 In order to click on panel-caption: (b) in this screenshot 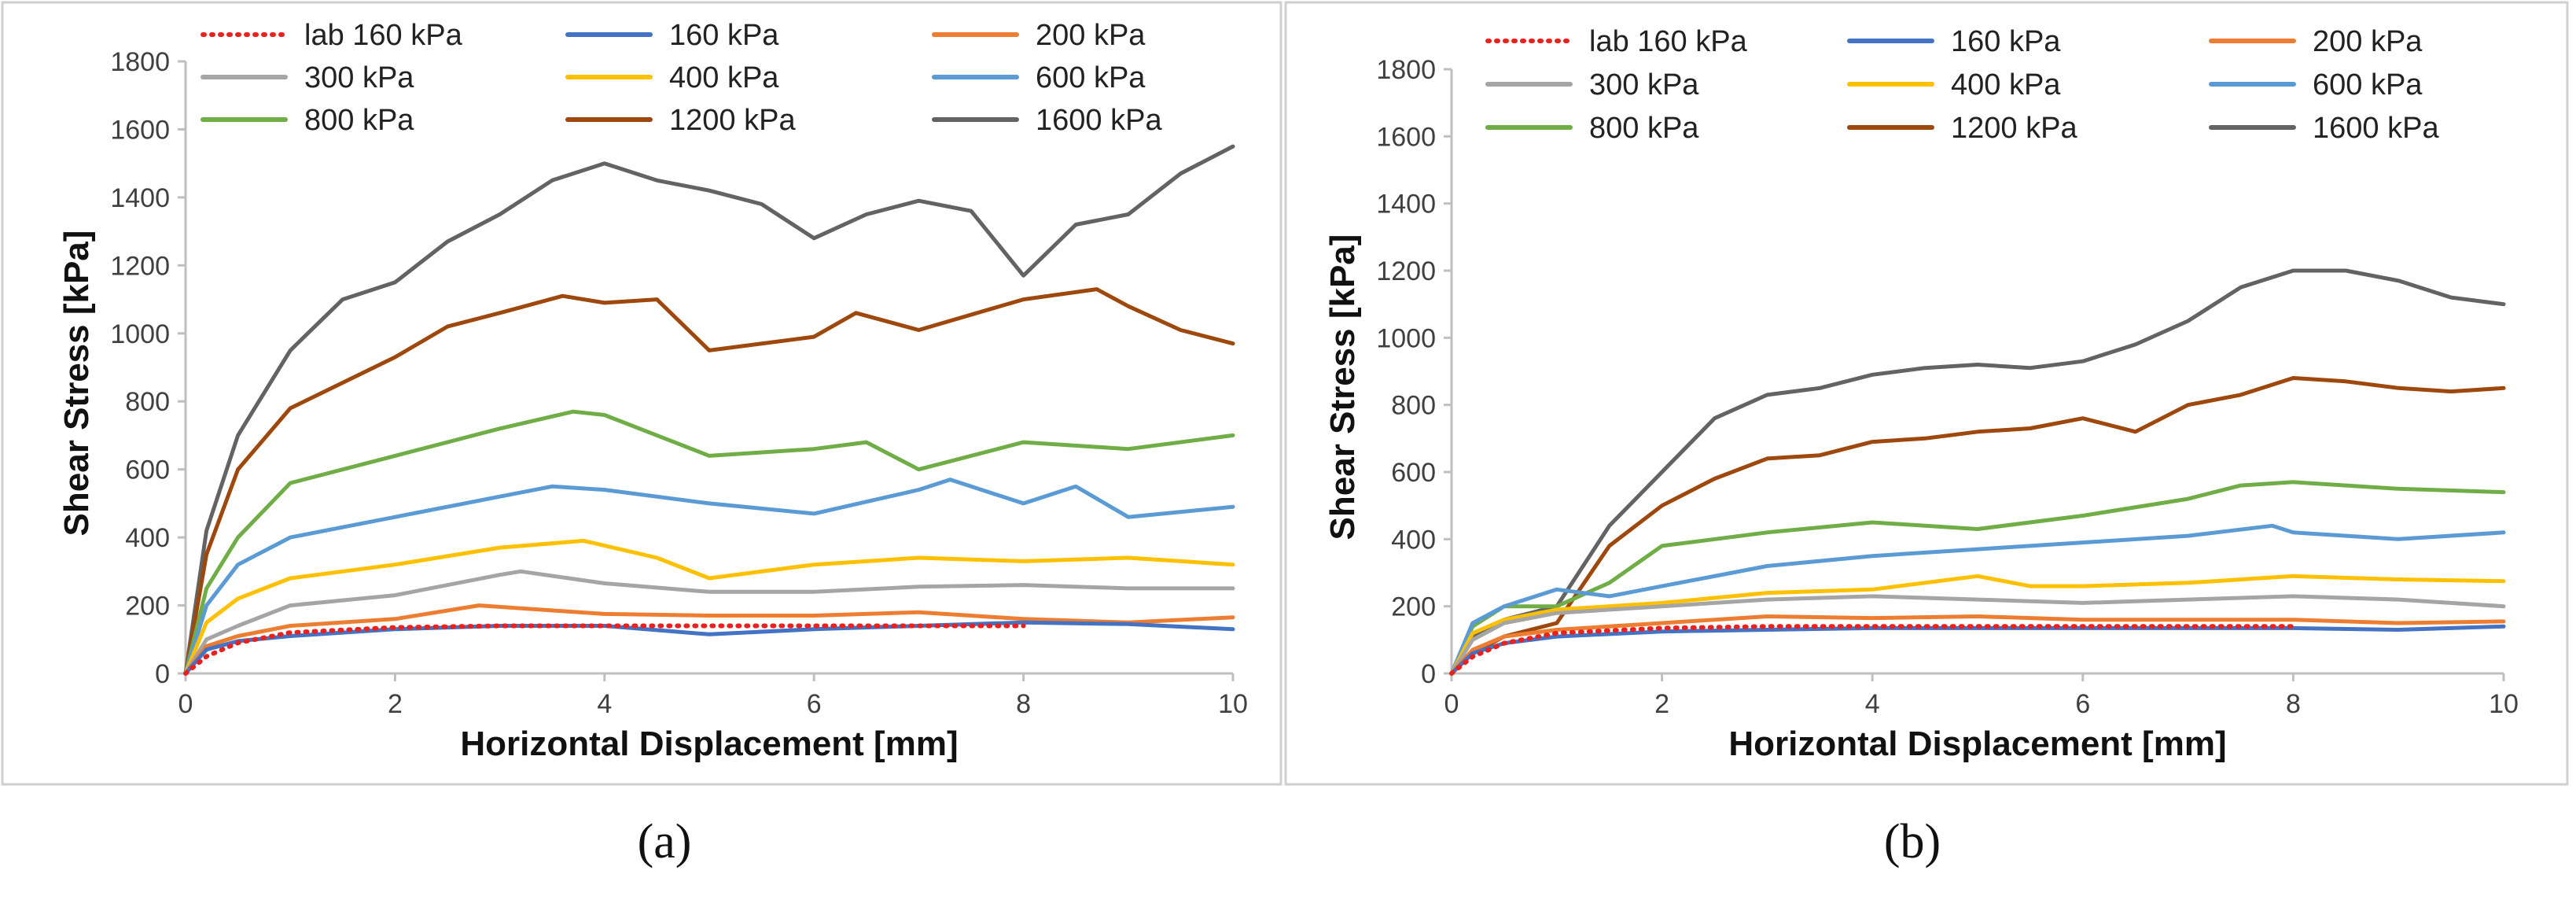, I will do `click(1913, 842)`.